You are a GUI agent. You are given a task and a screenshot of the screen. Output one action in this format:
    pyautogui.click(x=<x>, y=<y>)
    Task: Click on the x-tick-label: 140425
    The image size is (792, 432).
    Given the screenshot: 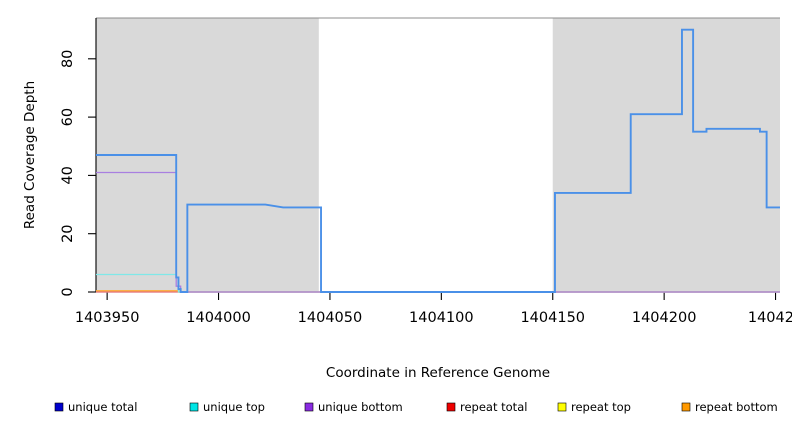 What is the action you would take?
    pyautogui.click(x=770, y=318)
    